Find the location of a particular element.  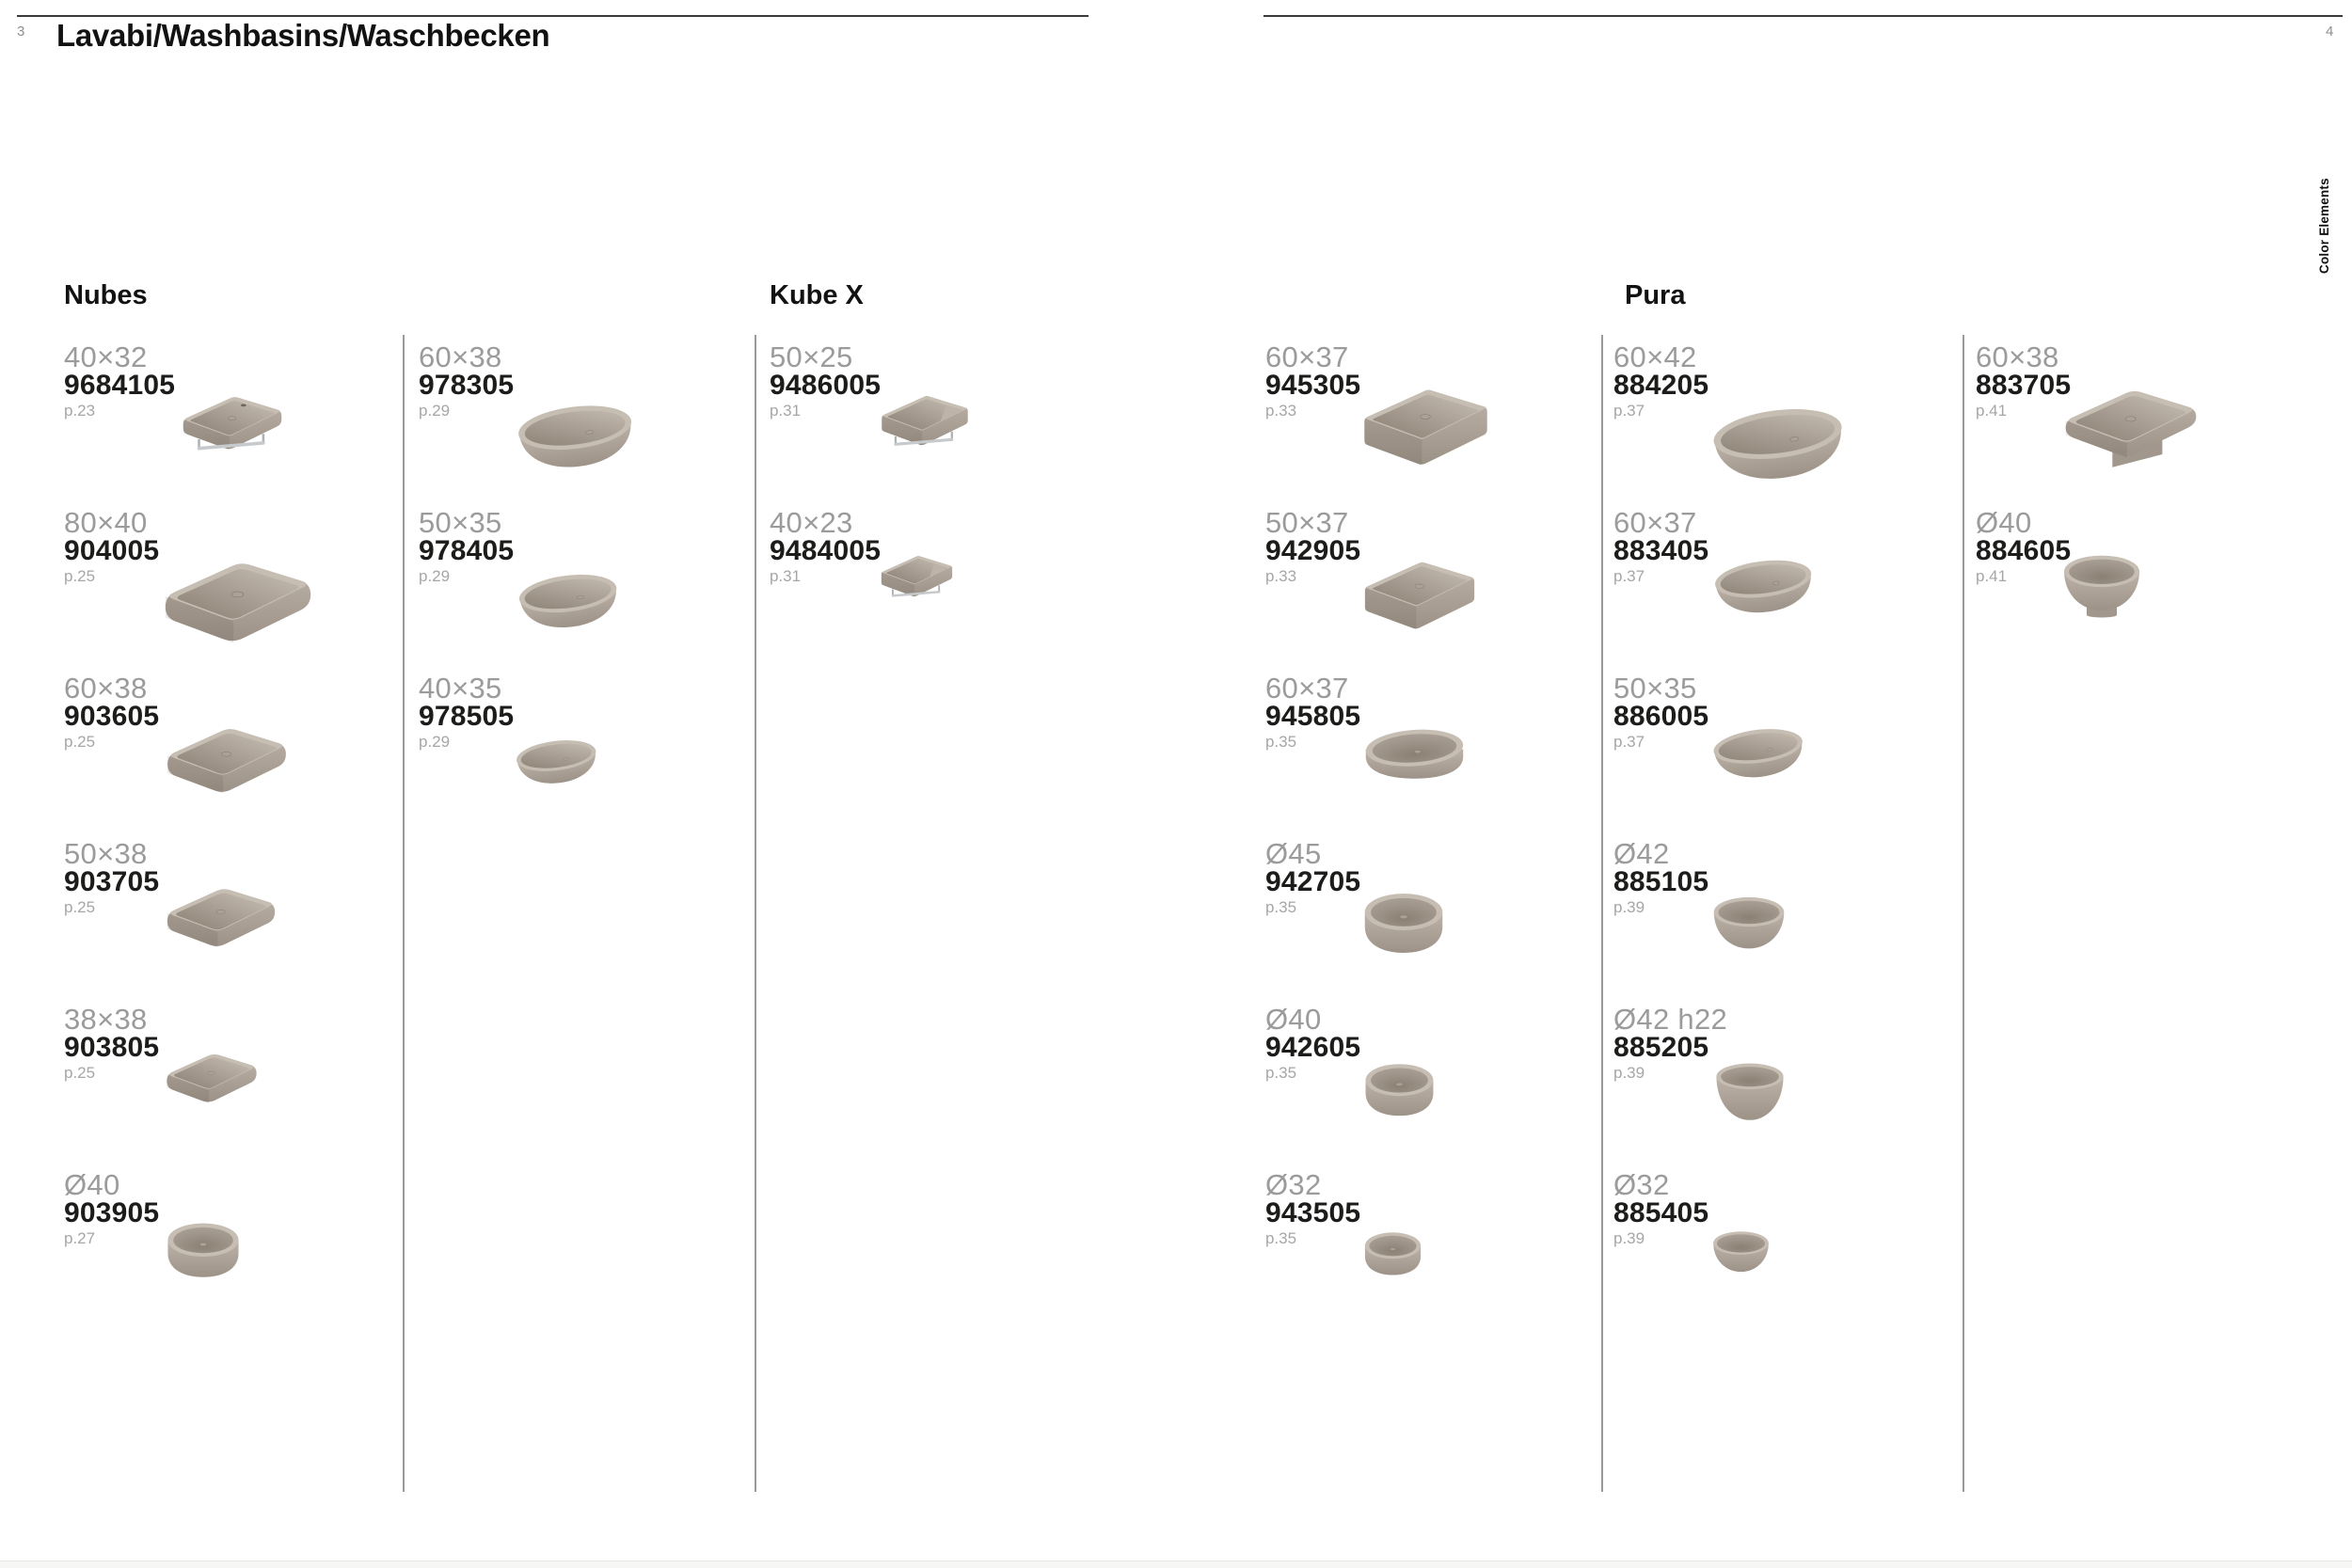

product-dimension: 60×38 is located at coordinates (106, 688).